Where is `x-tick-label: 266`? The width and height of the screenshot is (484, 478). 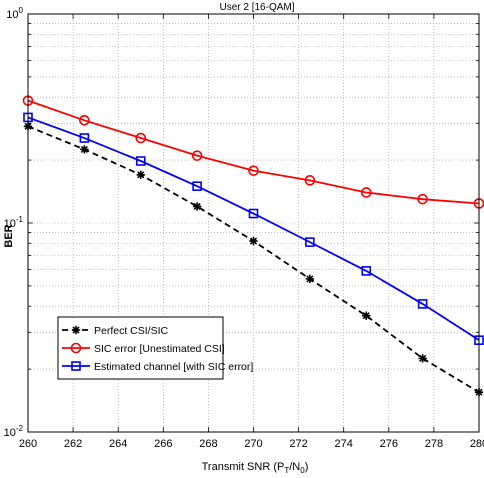 x-tick-label: 266 is located at coordinates (163, 444).